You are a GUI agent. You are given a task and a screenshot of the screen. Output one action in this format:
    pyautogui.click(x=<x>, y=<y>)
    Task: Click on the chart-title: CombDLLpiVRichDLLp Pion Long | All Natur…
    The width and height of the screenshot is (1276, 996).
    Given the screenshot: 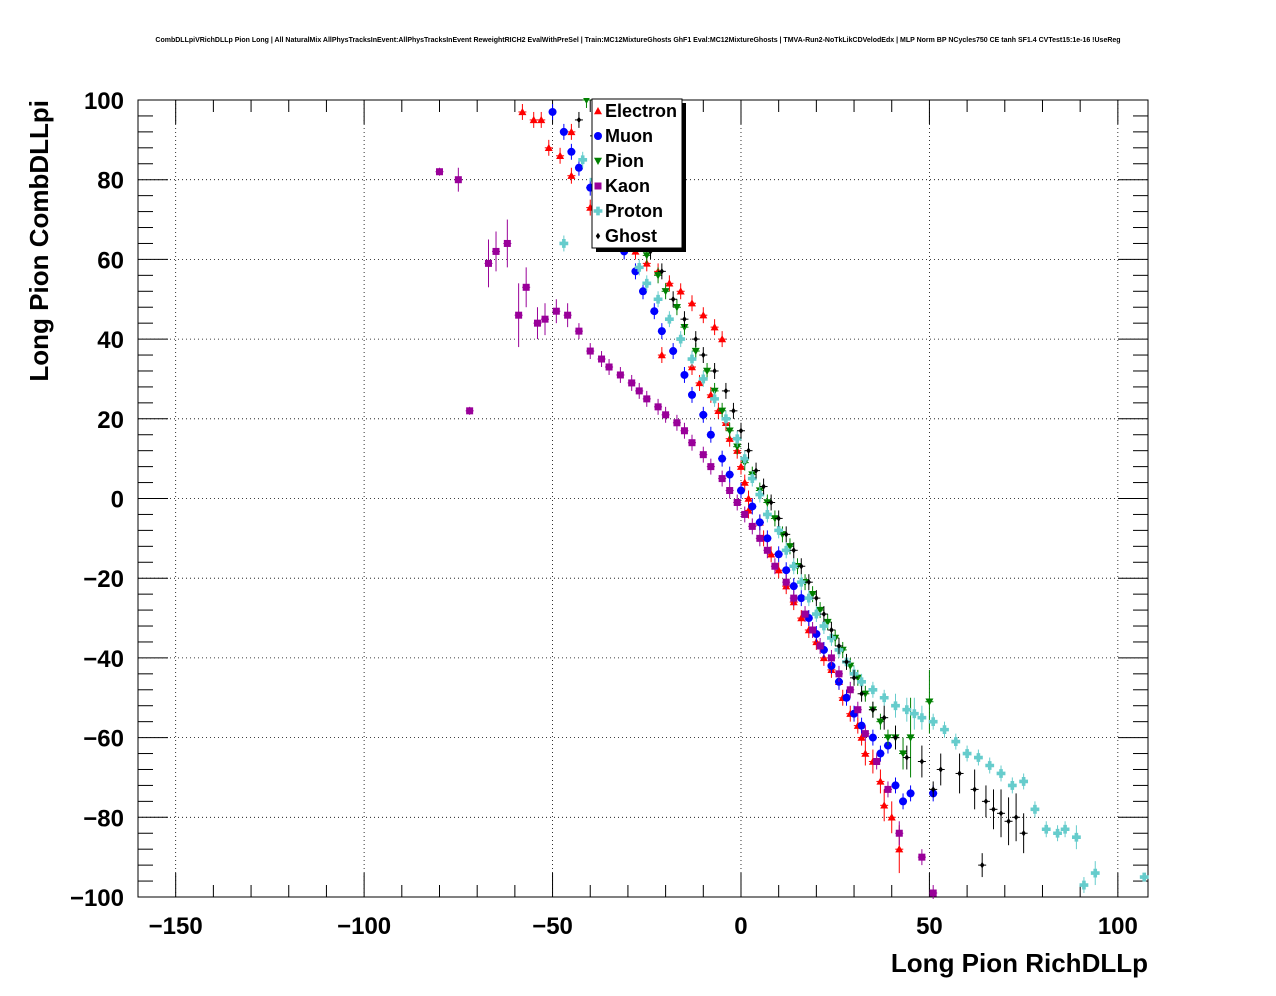 What is the action you would take?
    pyautogui.click(x=637, y=40)
    